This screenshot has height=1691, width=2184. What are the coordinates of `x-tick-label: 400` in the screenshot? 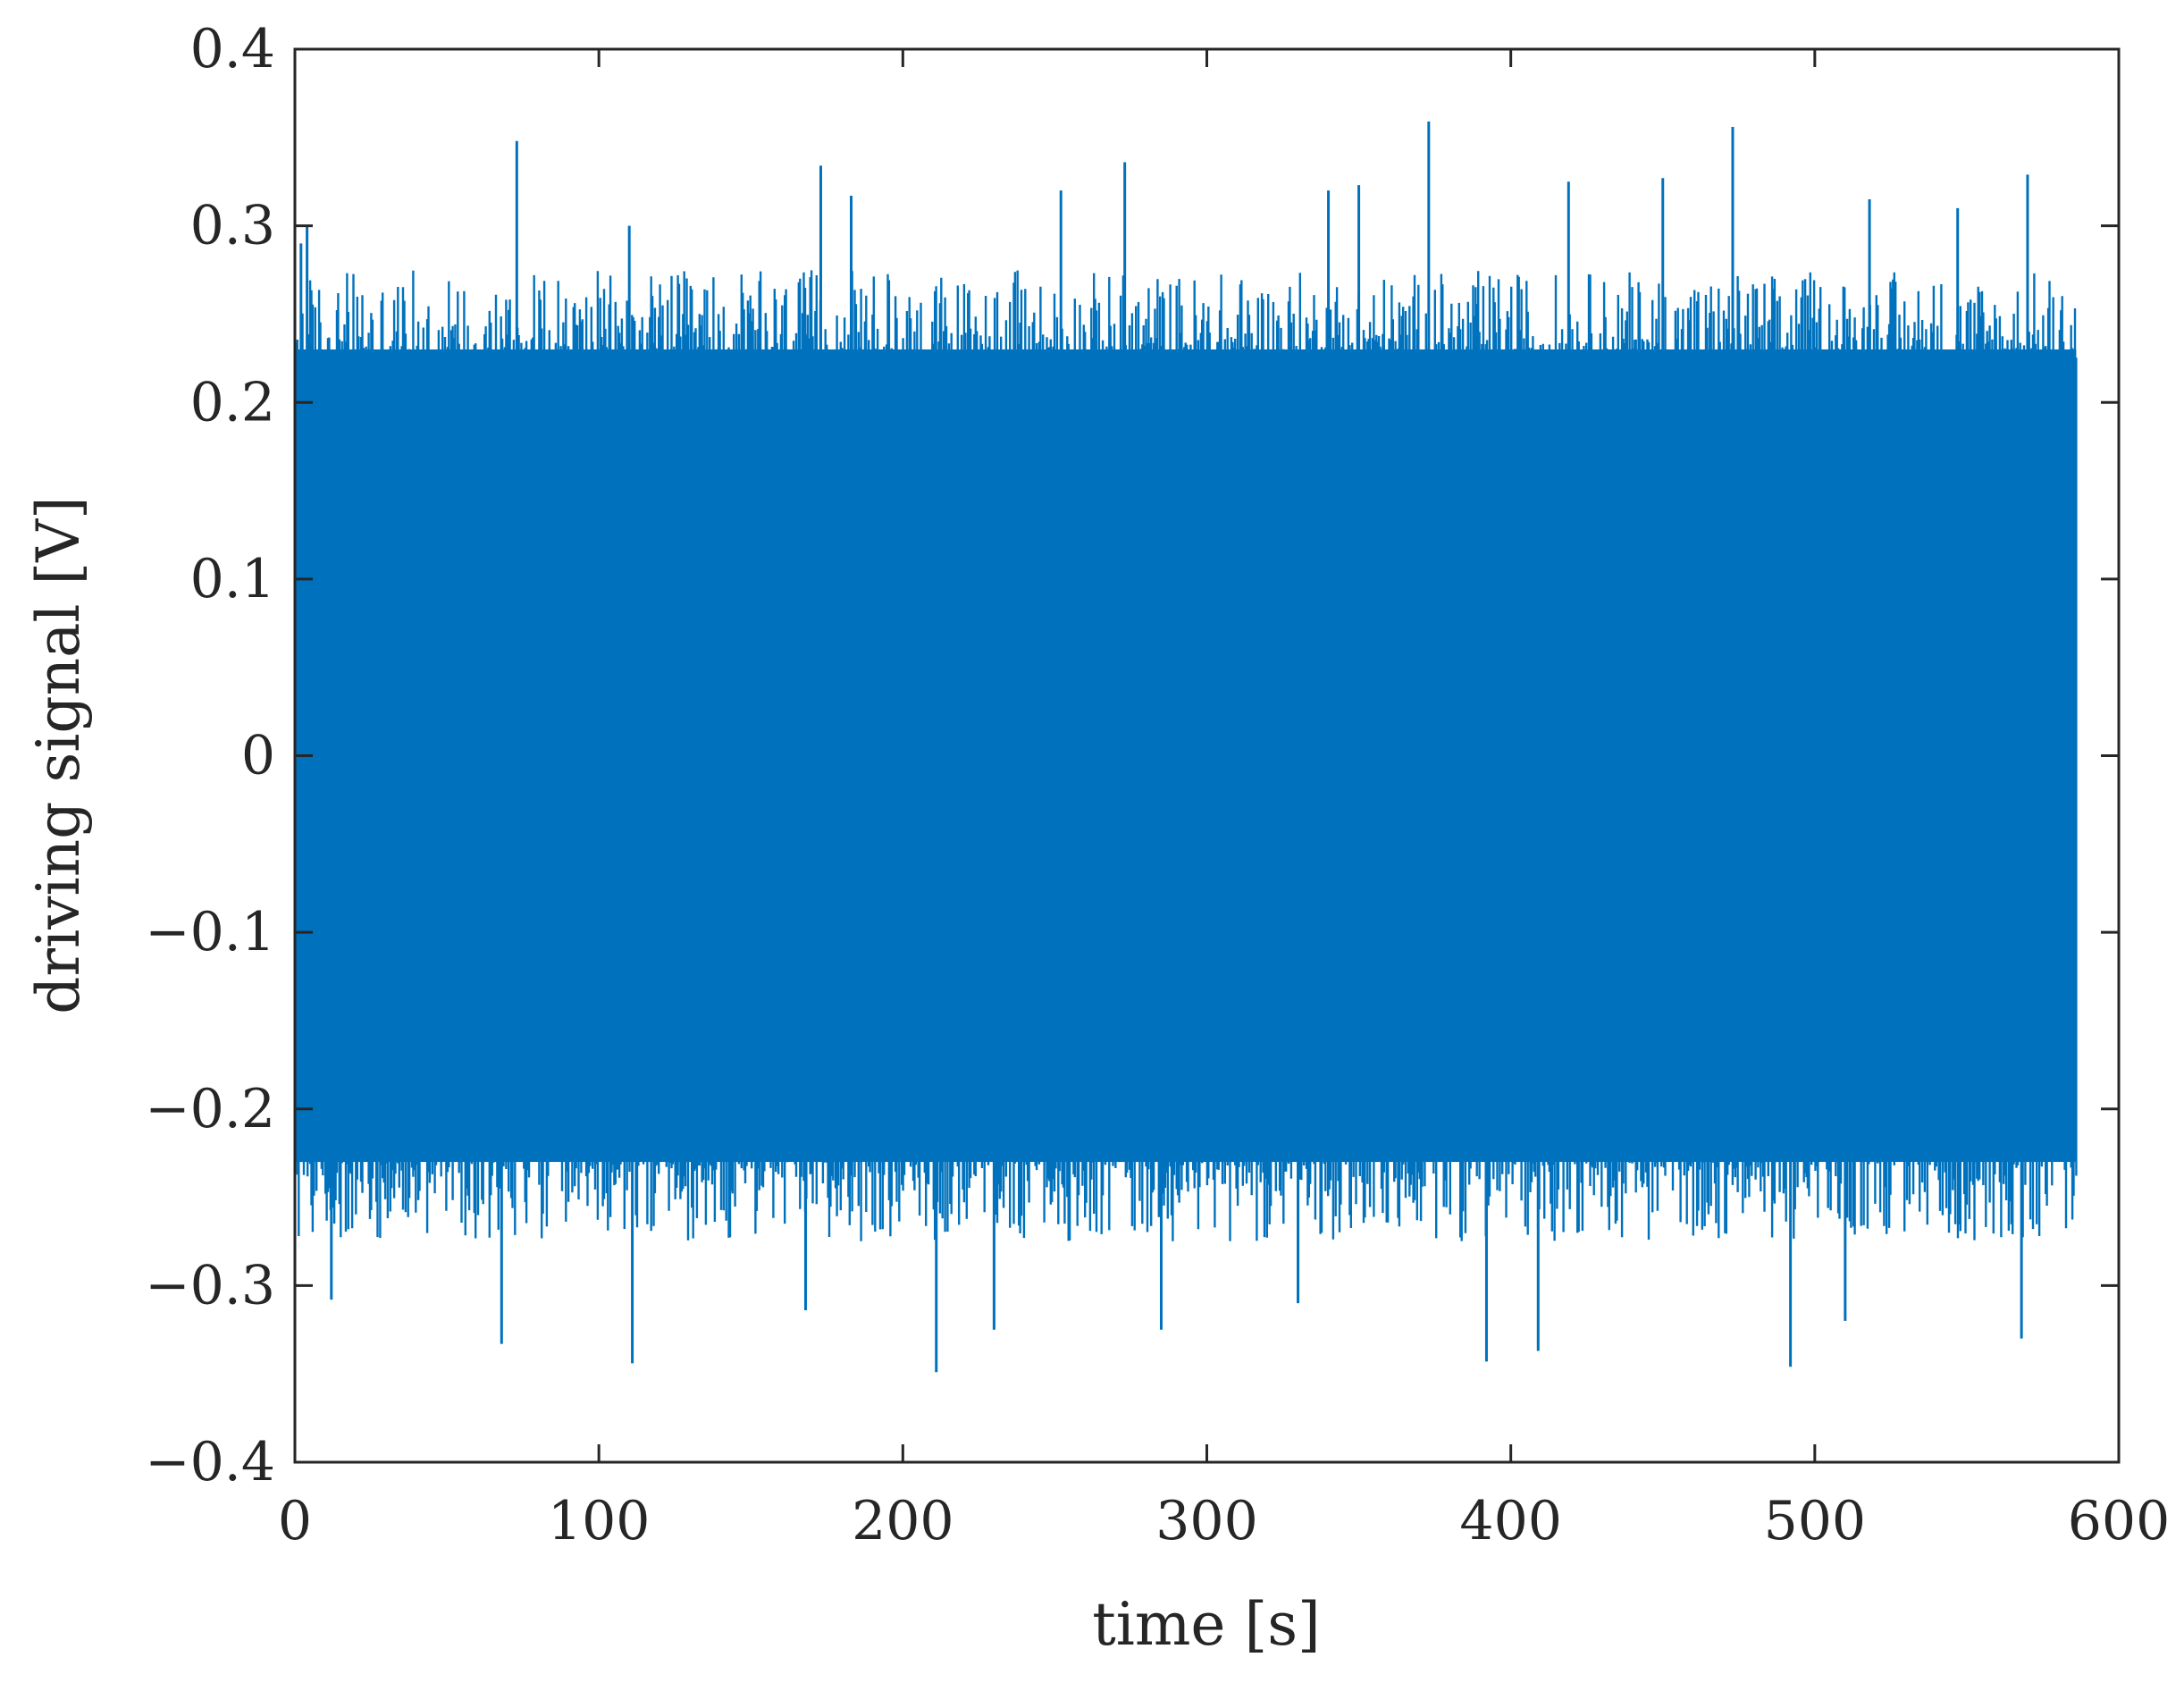 It's located at (1510, 1521).